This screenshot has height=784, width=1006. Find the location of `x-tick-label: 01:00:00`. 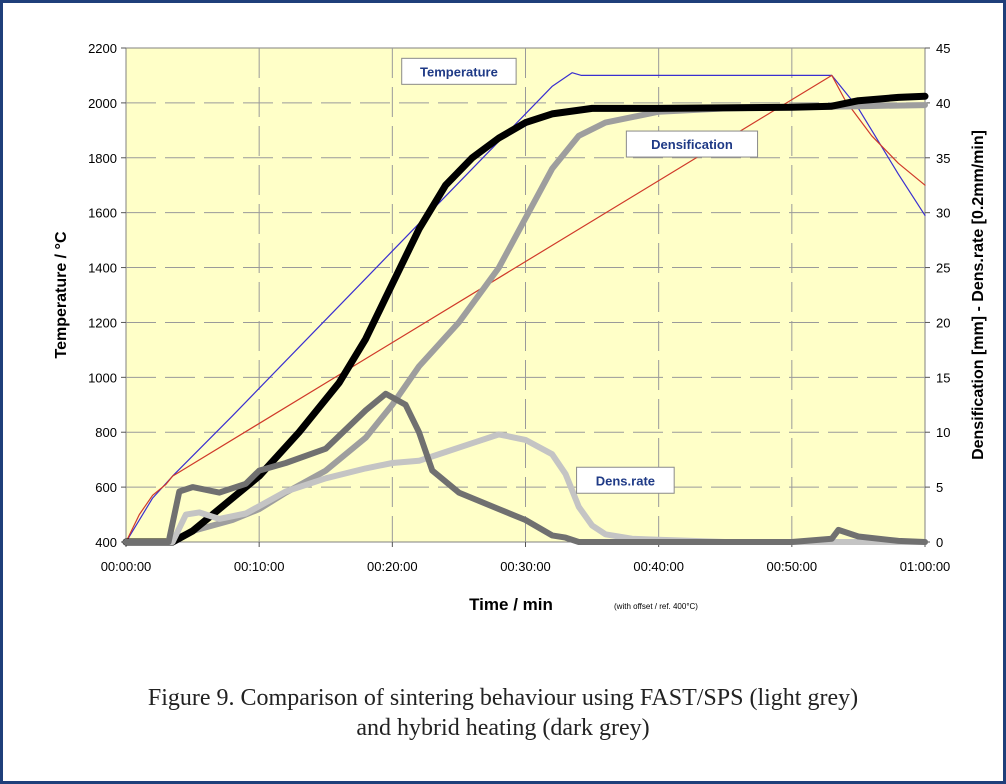

x-tick-label: 01:00:00 is located at coordinates (925, 566).